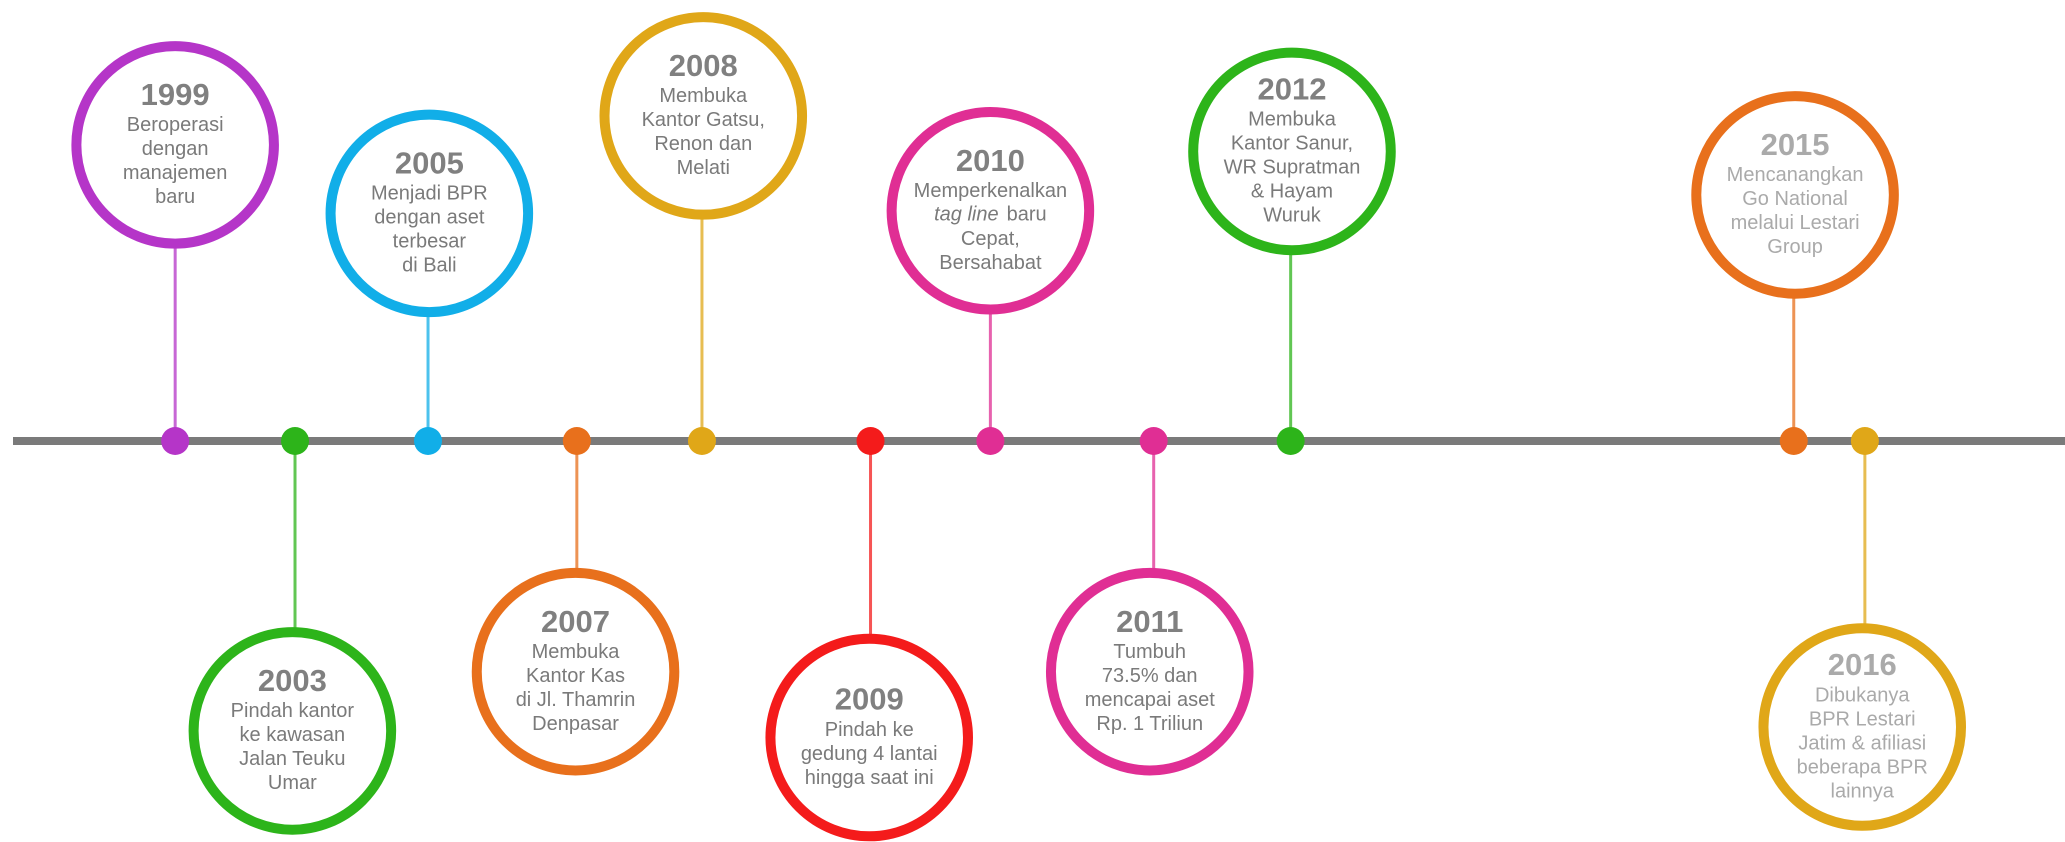 Image resolution: width=2065 pixels, height=842 pixels. I want to click on event-text: Mencanangkan, so click(1795, 175).